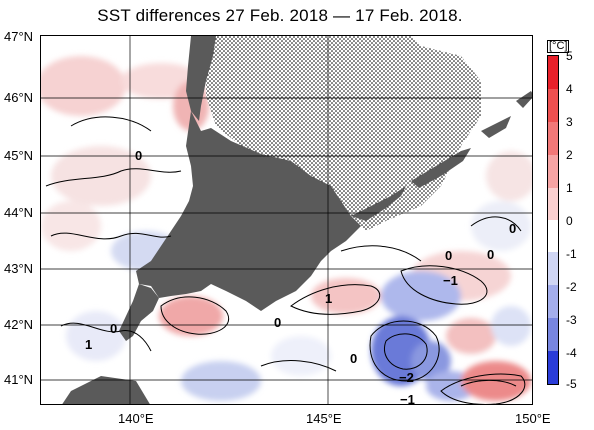 This screenshot has height=430, width=594. I want to click on colorbar-tick-1: 1, so click(569, 188).